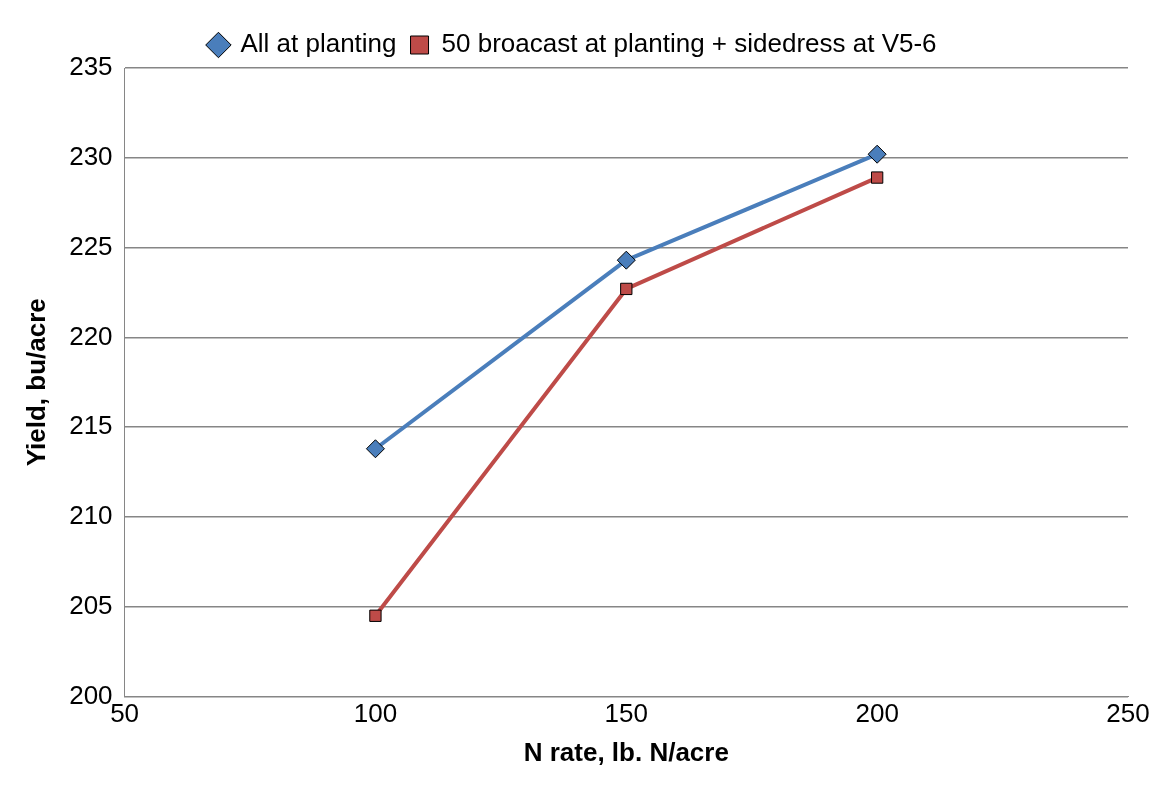 The height and width of the screenshot is (794, 1170). What do you see at coordinates (91, 694) in the screenshot?
I see `y-tick-label: 200` at bounding box center [91, 694].